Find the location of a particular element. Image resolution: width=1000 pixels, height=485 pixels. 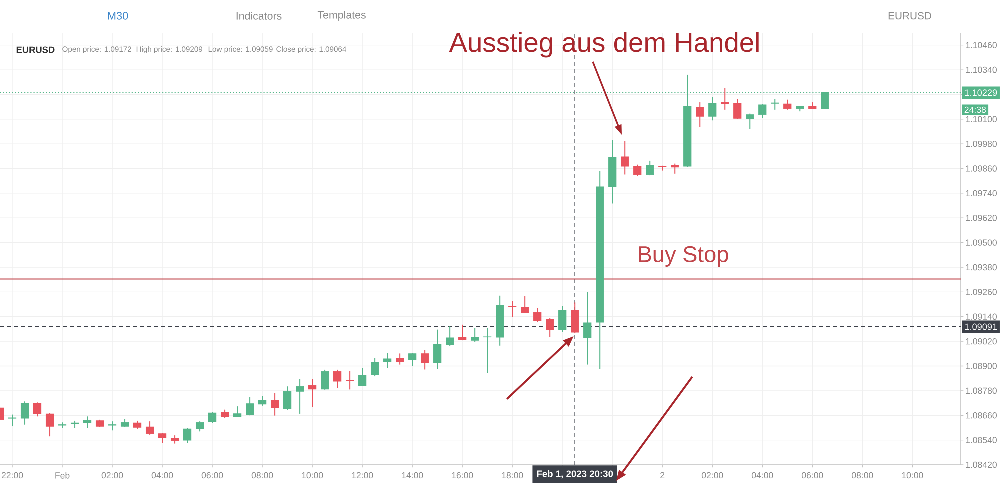

text: Templates is located at coordinates (342, 16).